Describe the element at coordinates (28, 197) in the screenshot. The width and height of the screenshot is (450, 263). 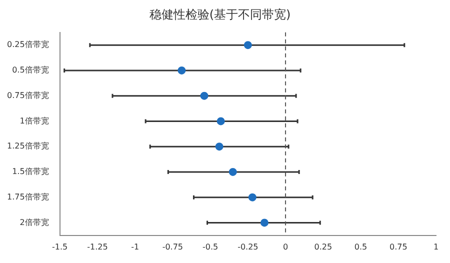
I see `y-tick-label: 1.75倍带宽` at that location.